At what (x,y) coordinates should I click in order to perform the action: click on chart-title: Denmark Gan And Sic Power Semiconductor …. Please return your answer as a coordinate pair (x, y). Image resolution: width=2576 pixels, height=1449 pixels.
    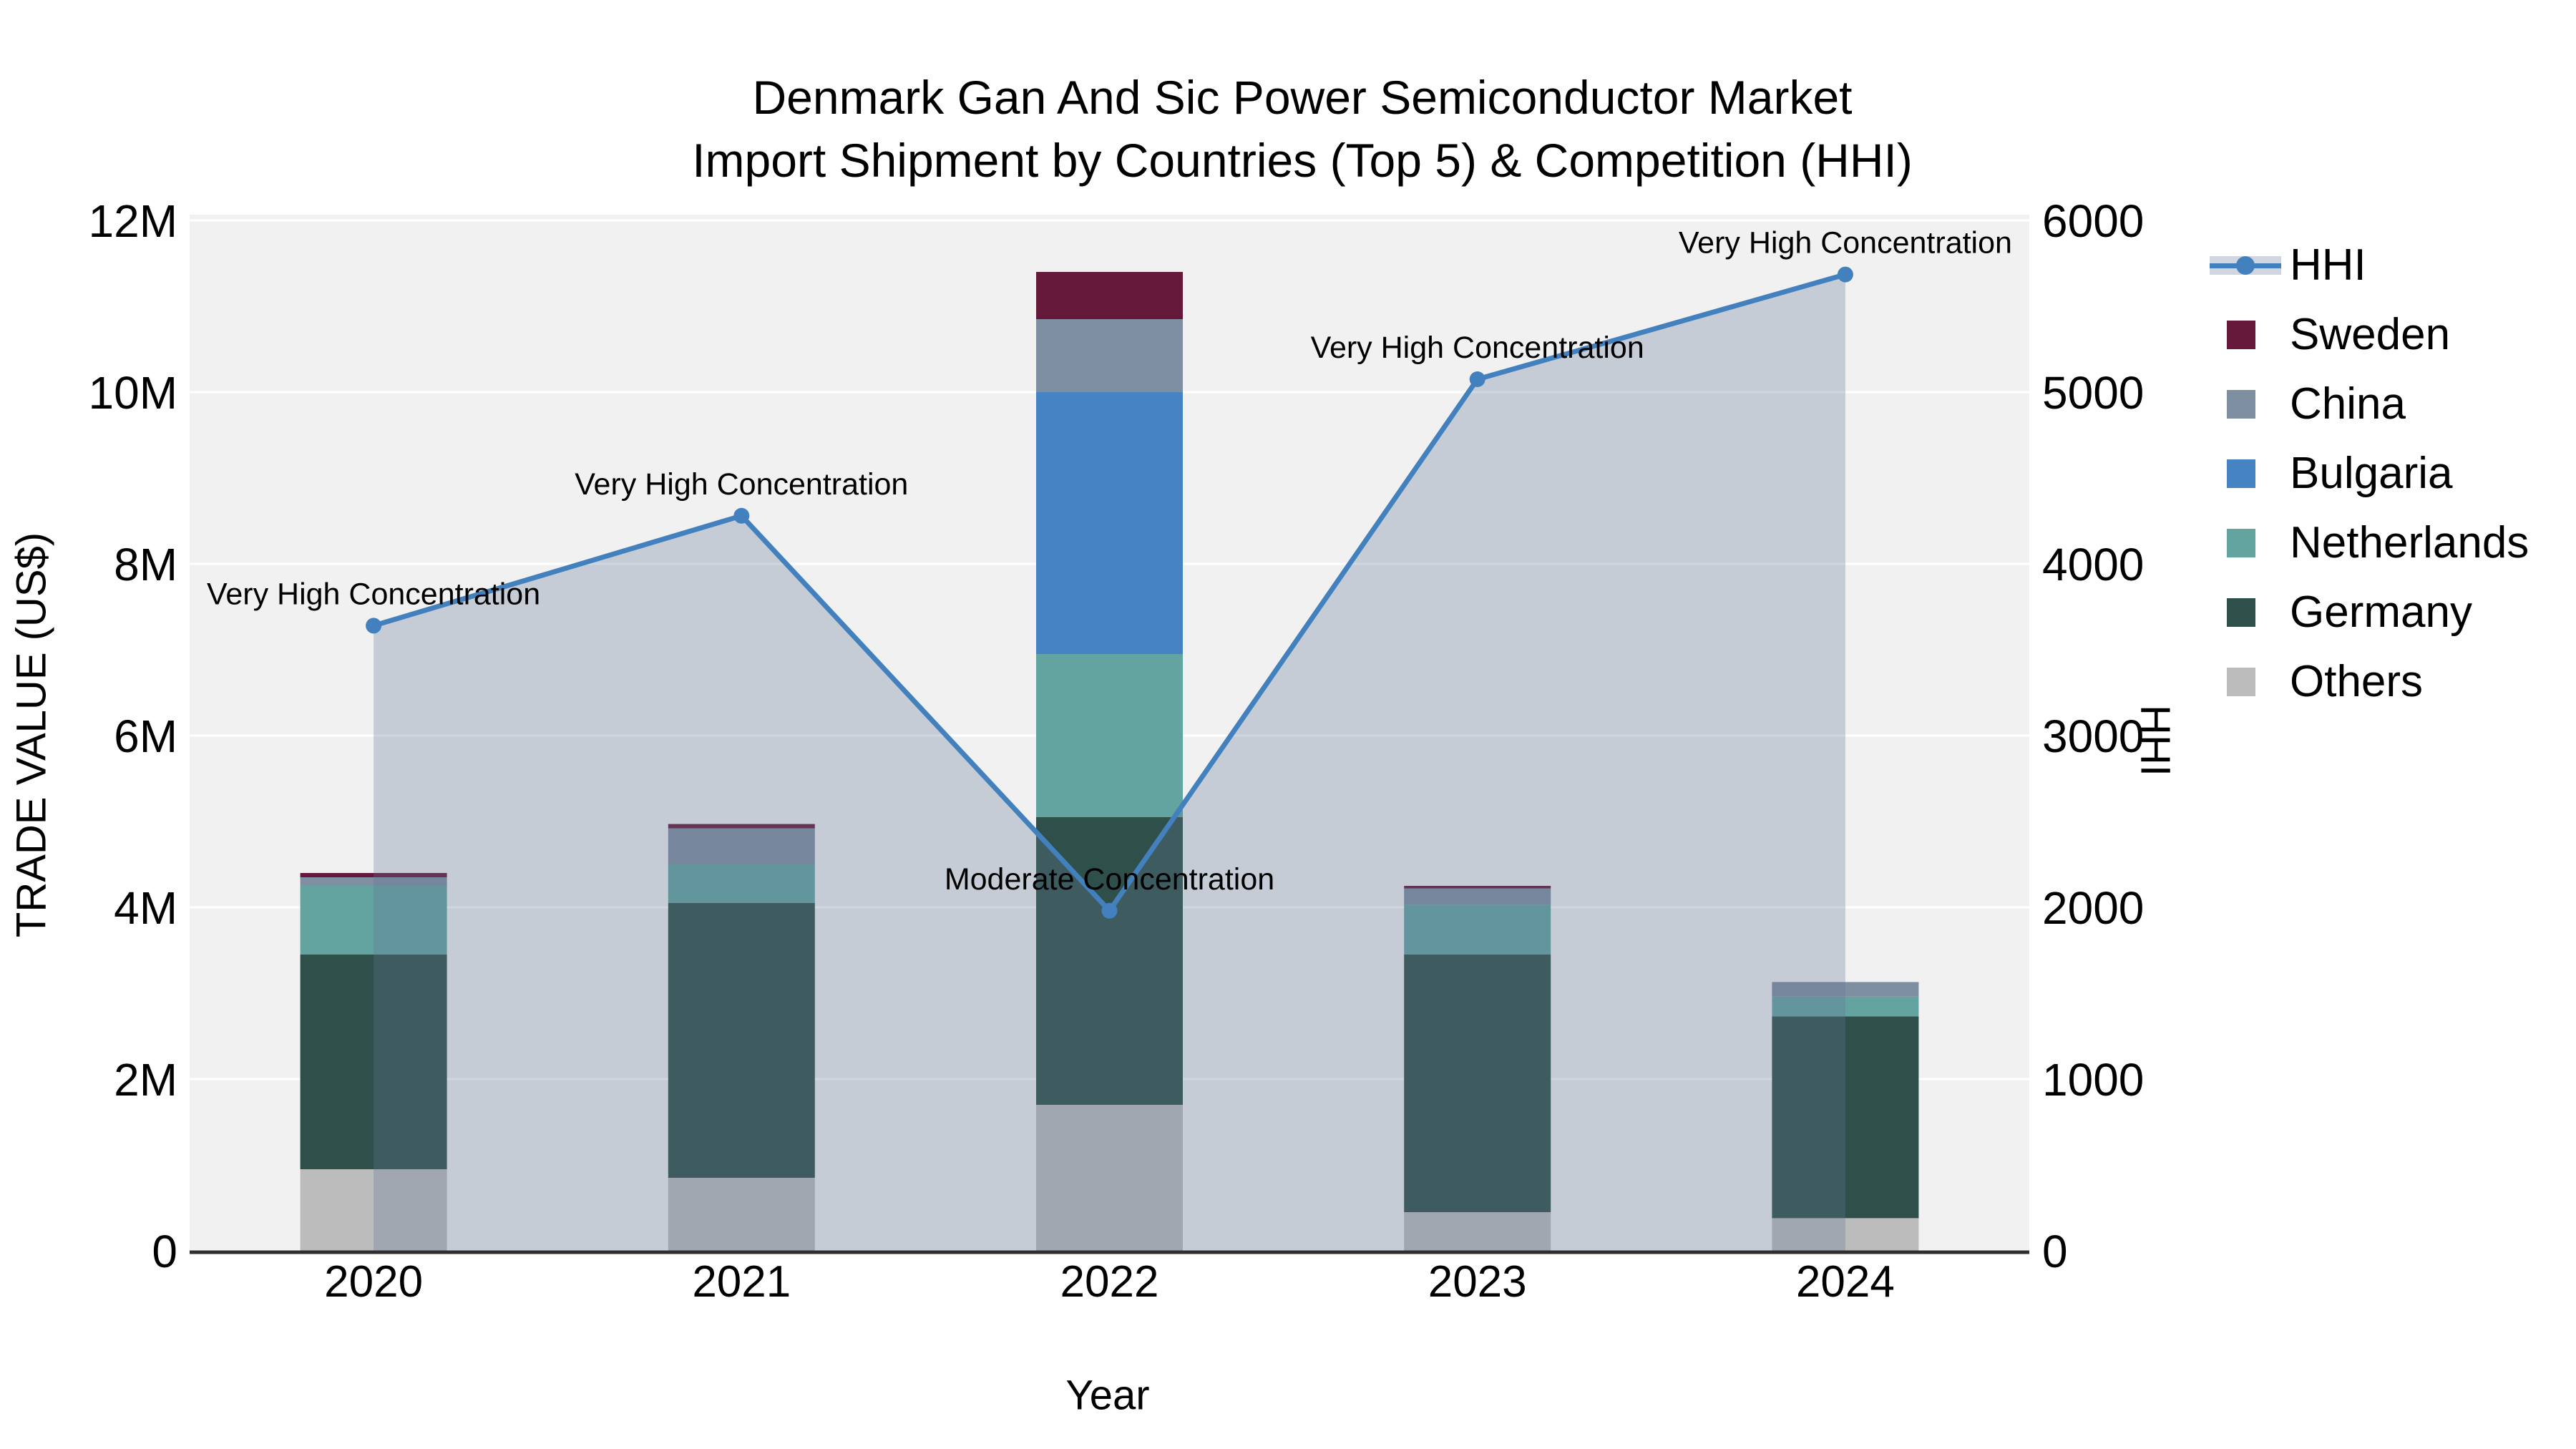
    Looking at the image, I should click on (1288, 129).